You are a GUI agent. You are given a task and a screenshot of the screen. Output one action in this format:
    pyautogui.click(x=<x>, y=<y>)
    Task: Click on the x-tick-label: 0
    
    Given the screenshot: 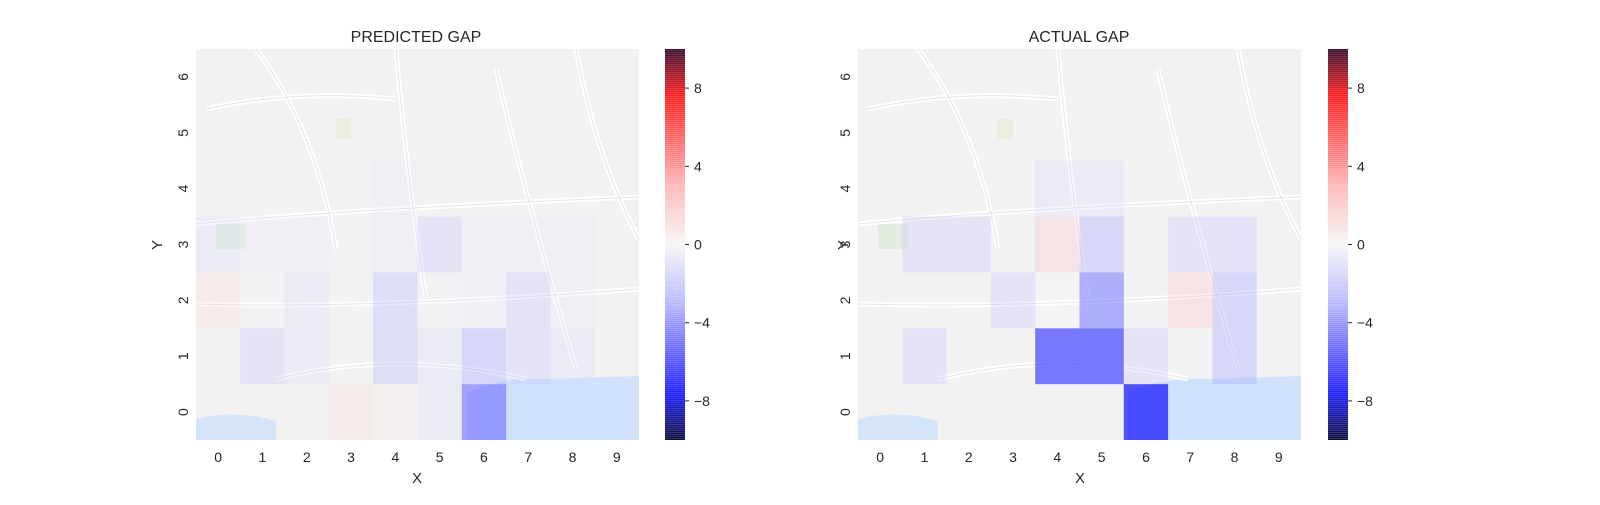 What is the action you would take?
    pyautogui.click(x=218, y=457)
    